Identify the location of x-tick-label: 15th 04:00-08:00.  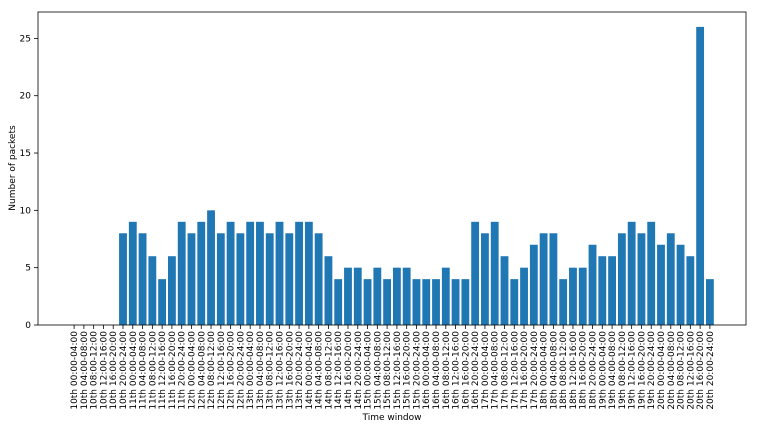
(378, 370).